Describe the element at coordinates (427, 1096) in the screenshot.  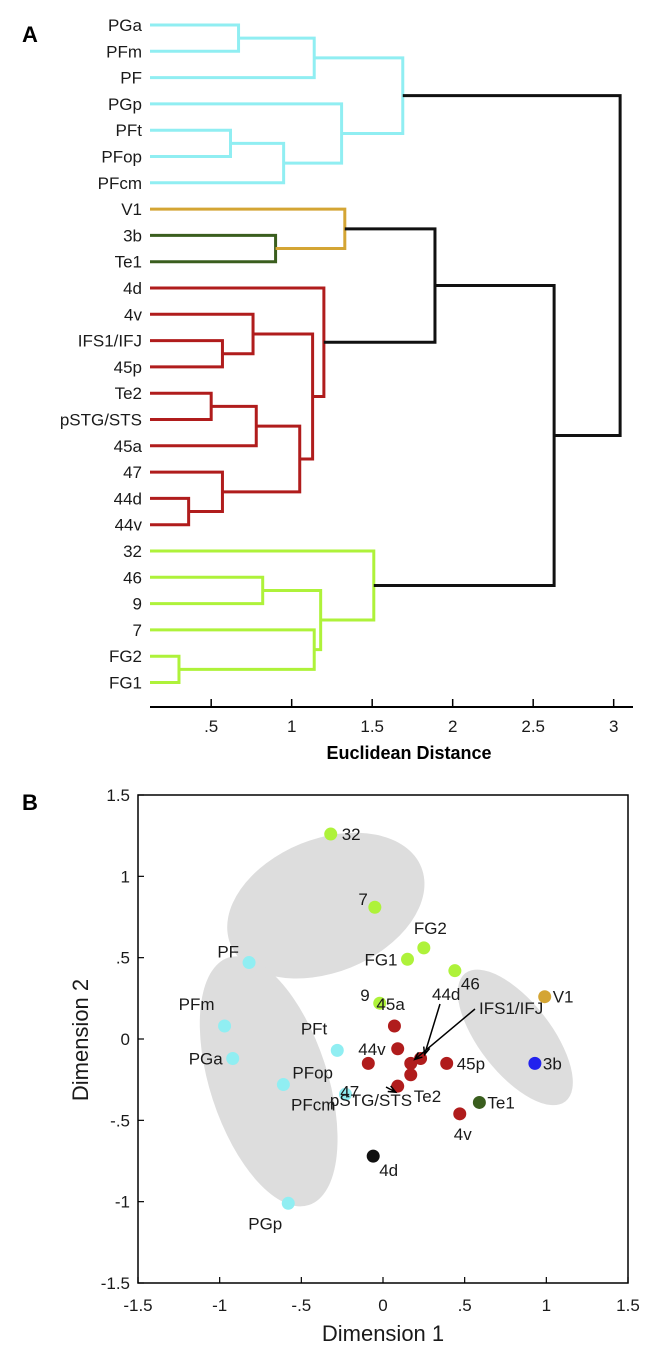
I see `point-label-te2: Te2` at that location.